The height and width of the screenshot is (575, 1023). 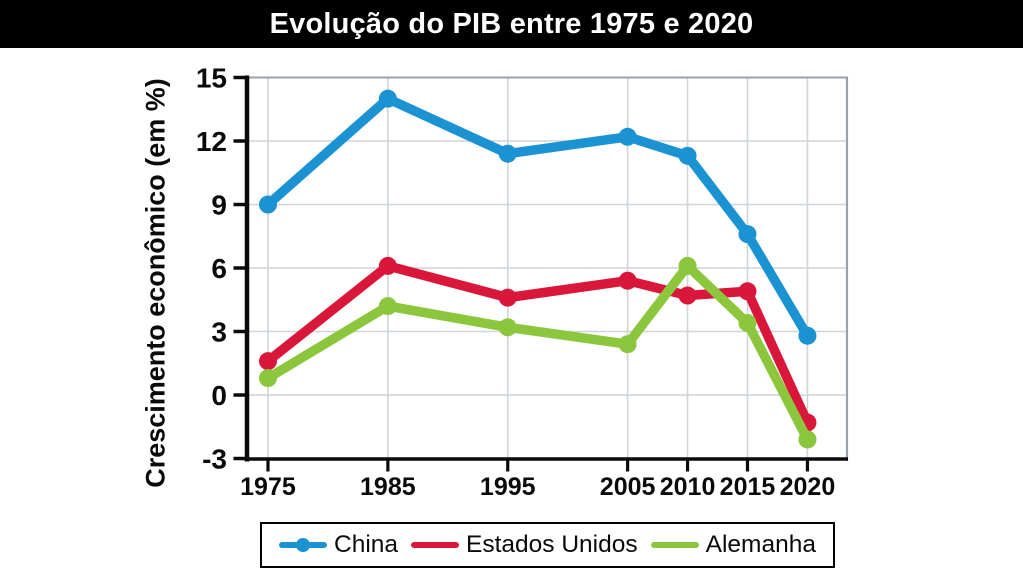 What do you see at coordinates (219, 395) in the screenshot?
I see `y-tick-label: 0` at bounding box center [219, 395].